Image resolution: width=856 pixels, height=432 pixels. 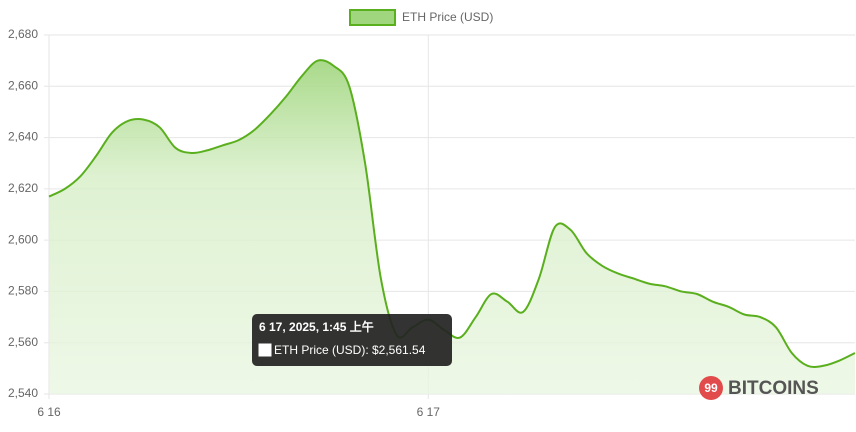 I want to click on y-tick-label: 2,680, so click(x=23, y=34).